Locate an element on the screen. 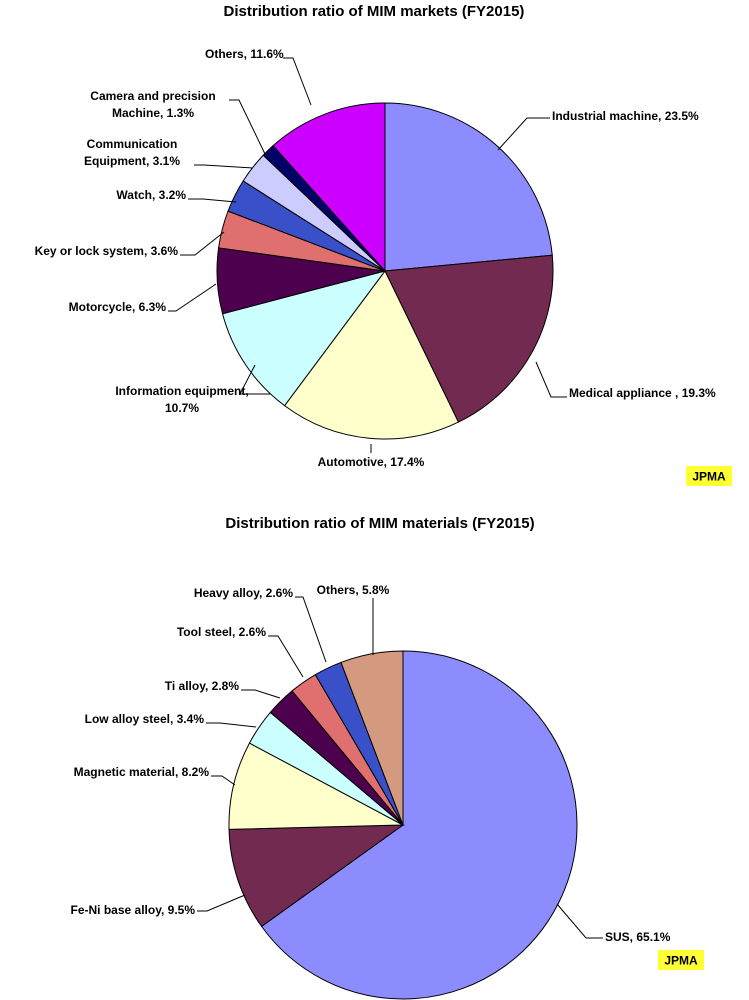 The image size is (749, 1000). slice-label: Machine, 1.3% is located at coordinates (153, 113).